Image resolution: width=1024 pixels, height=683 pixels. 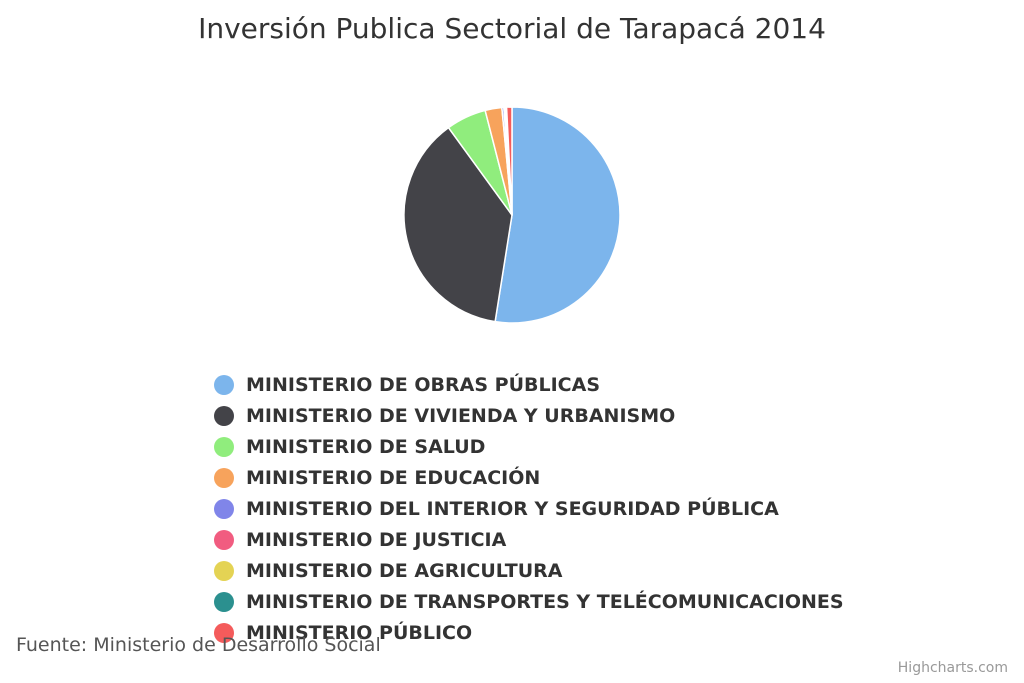 What do you see at coordinates (952, 668) in the screenshot?
I see `highcharts-credit-link: Highcharts.com` at bounding box center [952, 668].